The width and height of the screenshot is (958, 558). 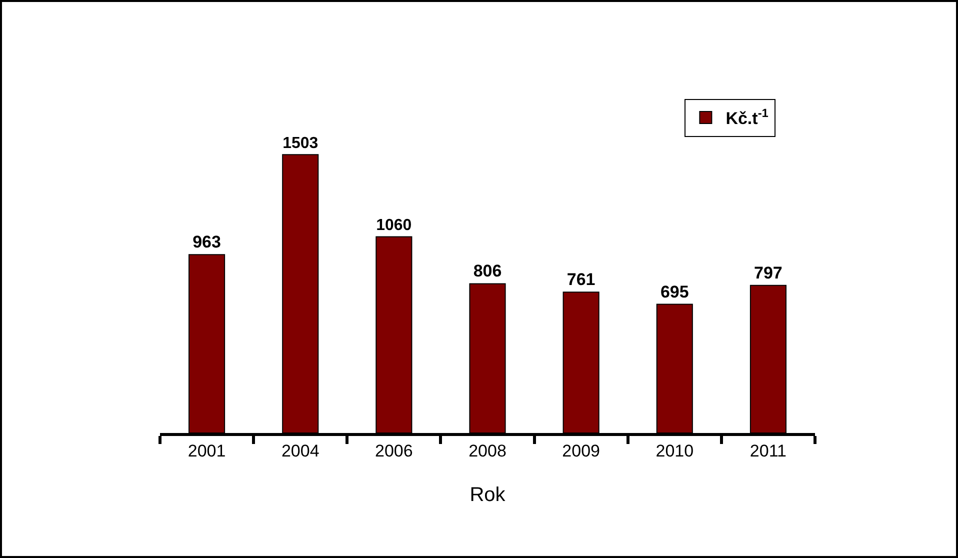 I want to click on x-tick-label: 2006, so click(x=394, y=450).